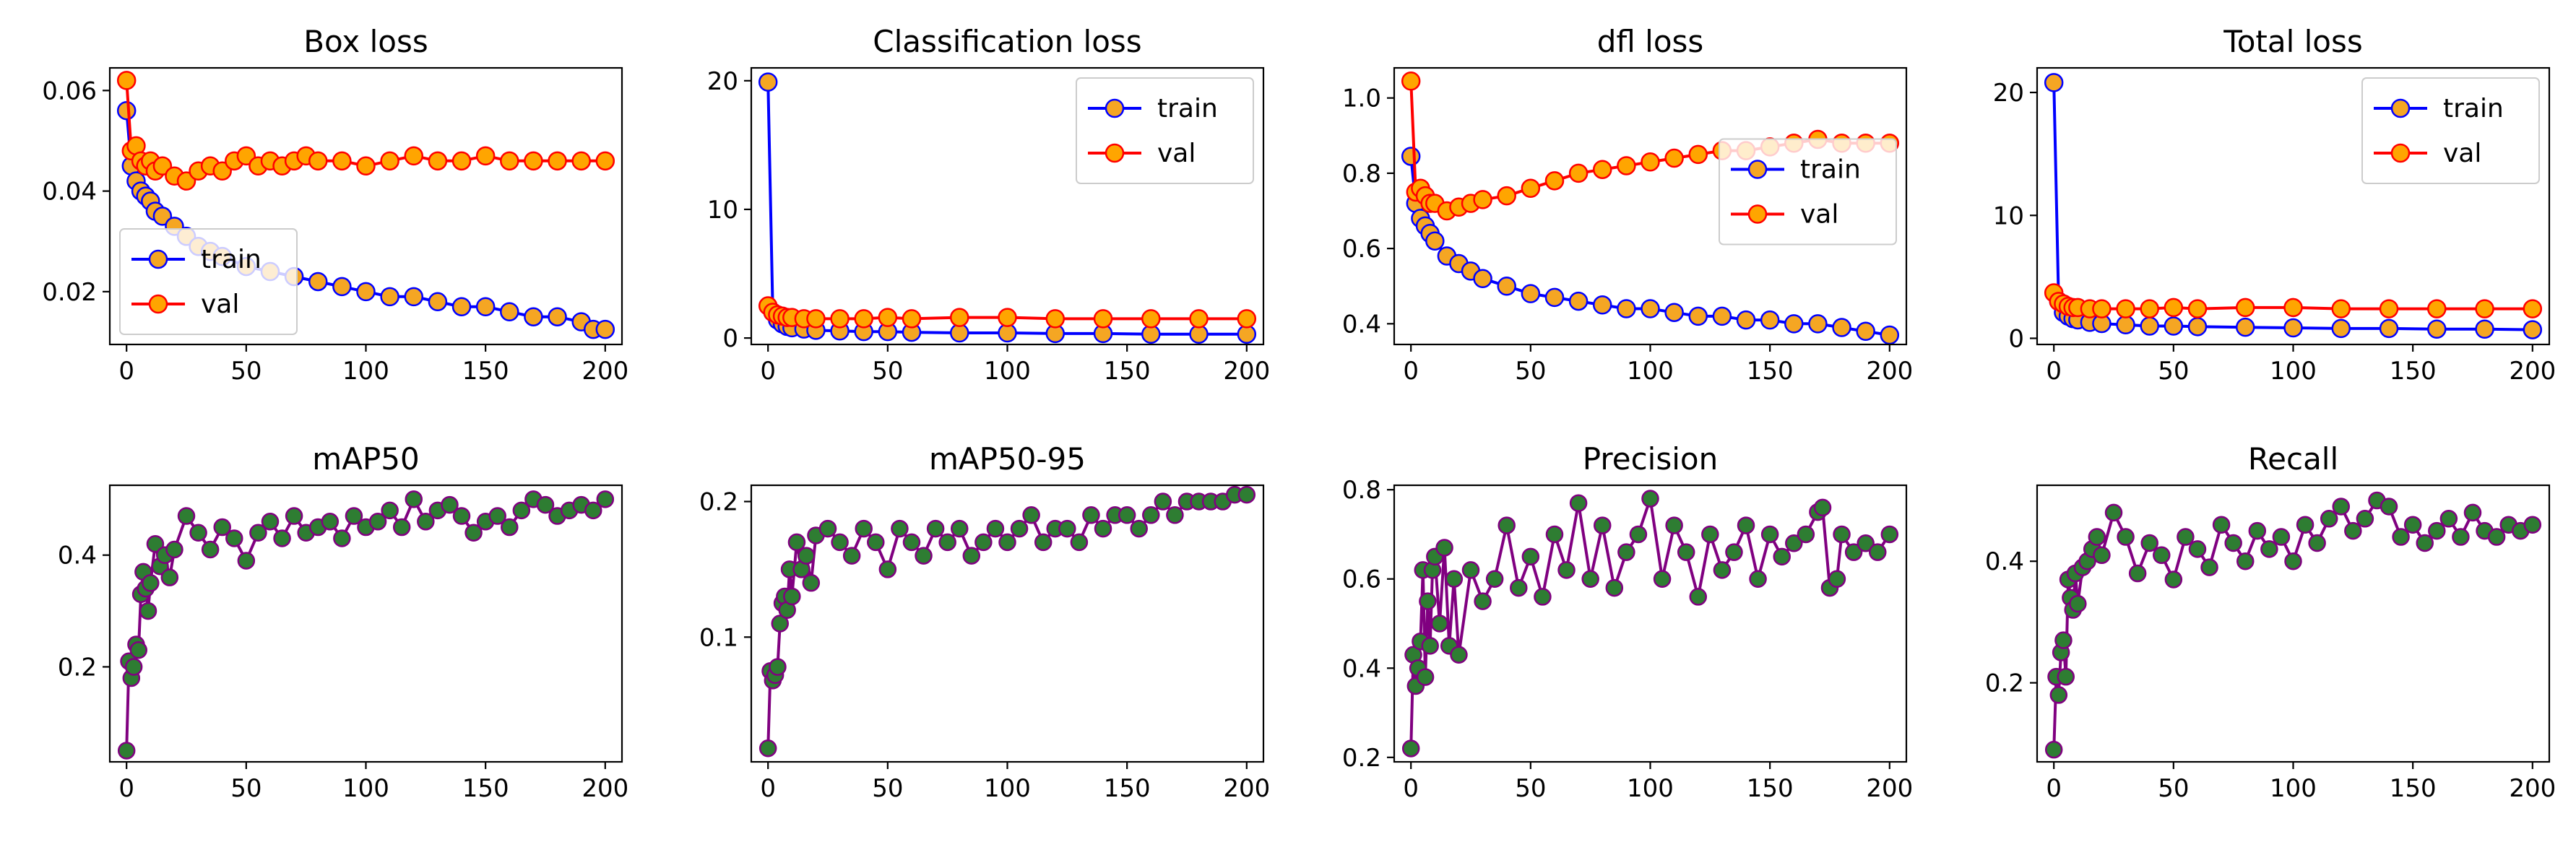  Describe the element at coordinates (1770, 789) in the screenshot. I see `x-tick-label: 150` at that location.